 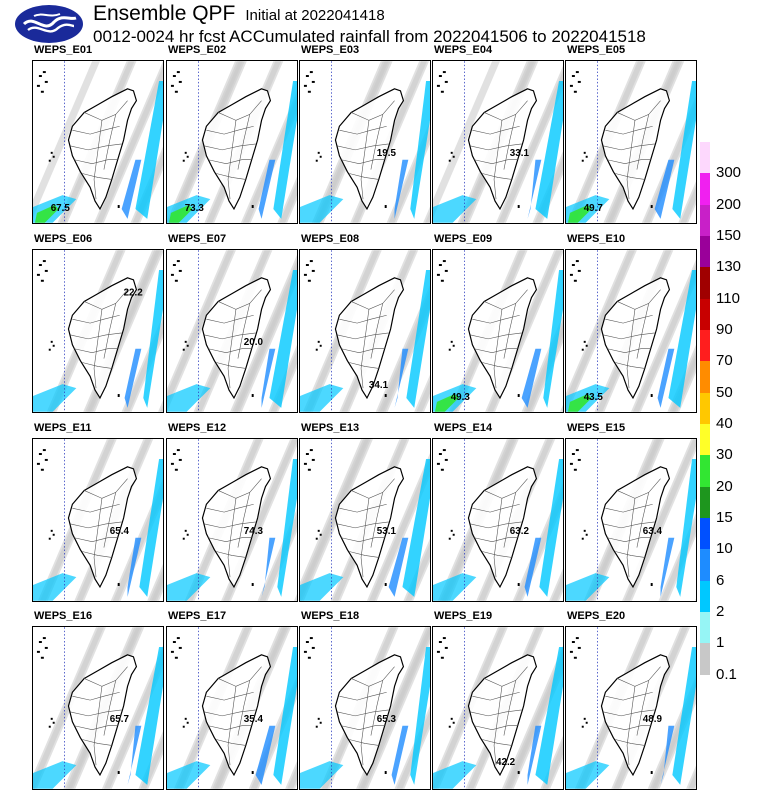 I want to click on max-rainfall-value: 42.2, so click(x=506, y=762).